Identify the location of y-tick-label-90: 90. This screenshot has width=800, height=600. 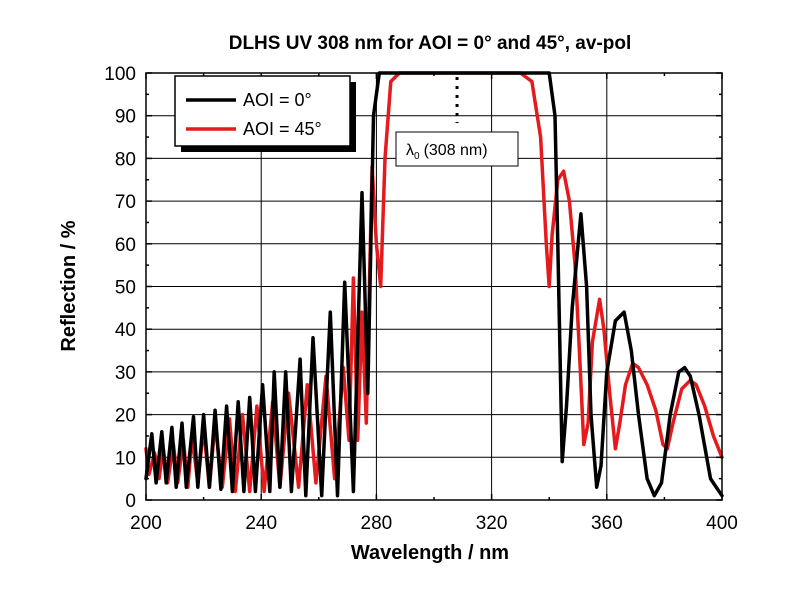
(125, 117).